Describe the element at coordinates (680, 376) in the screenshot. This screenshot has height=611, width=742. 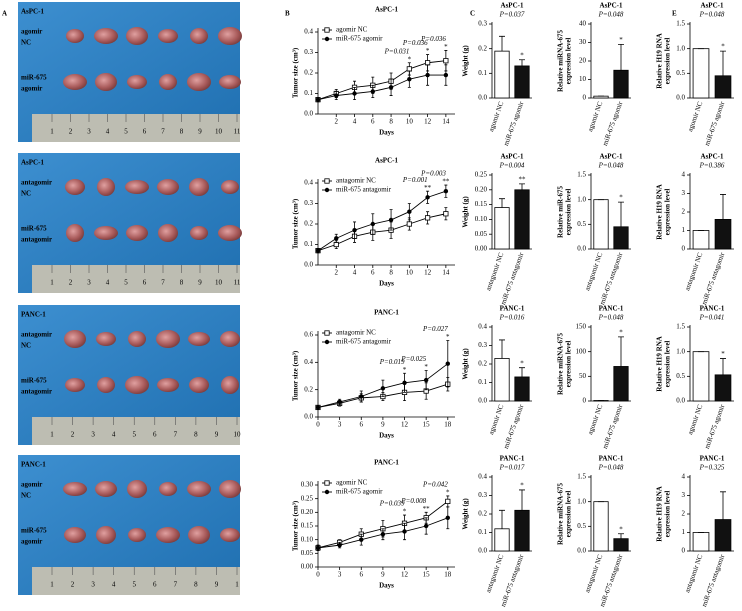
I see `y-tick-label: 0.5` at that location.